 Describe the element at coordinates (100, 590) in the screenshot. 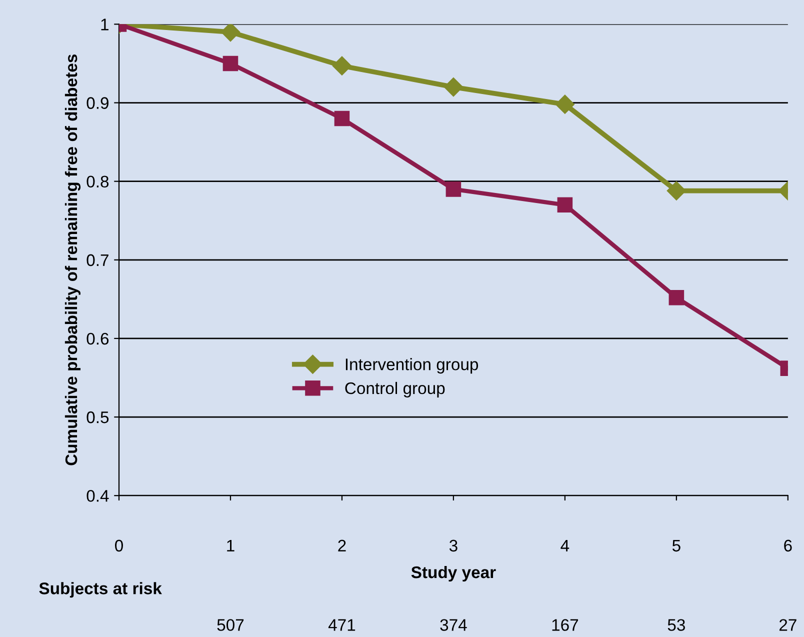

I see `text: Subjects at risk` at that location.